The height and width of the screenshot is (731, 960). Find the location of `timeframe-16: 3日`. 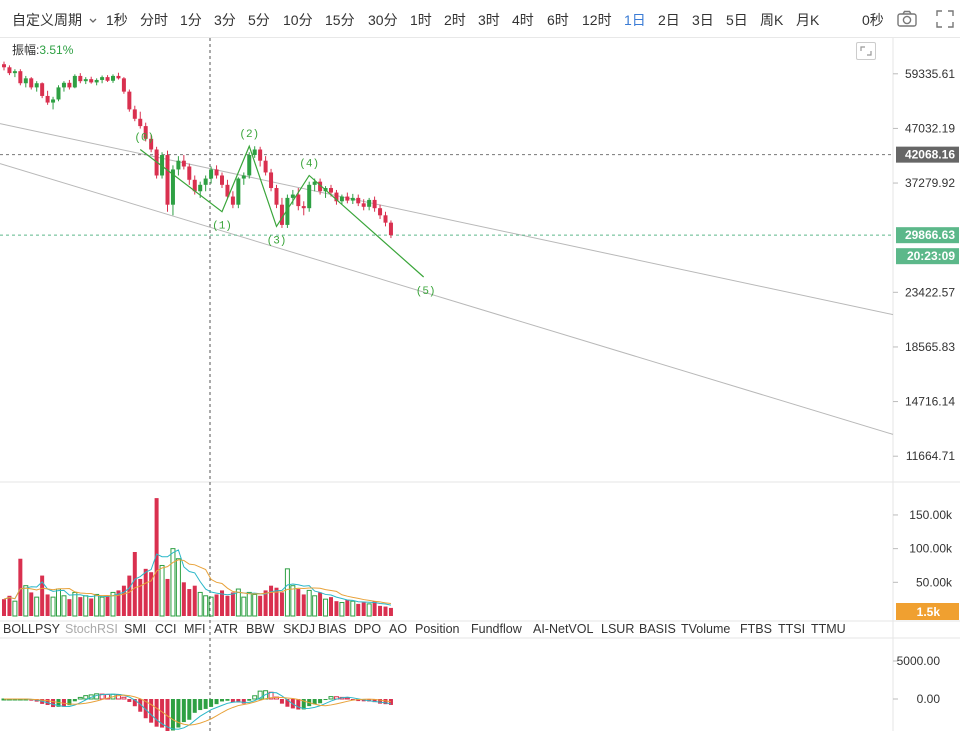

timeframe-16: 3日 is located at coordinates (703, 20).